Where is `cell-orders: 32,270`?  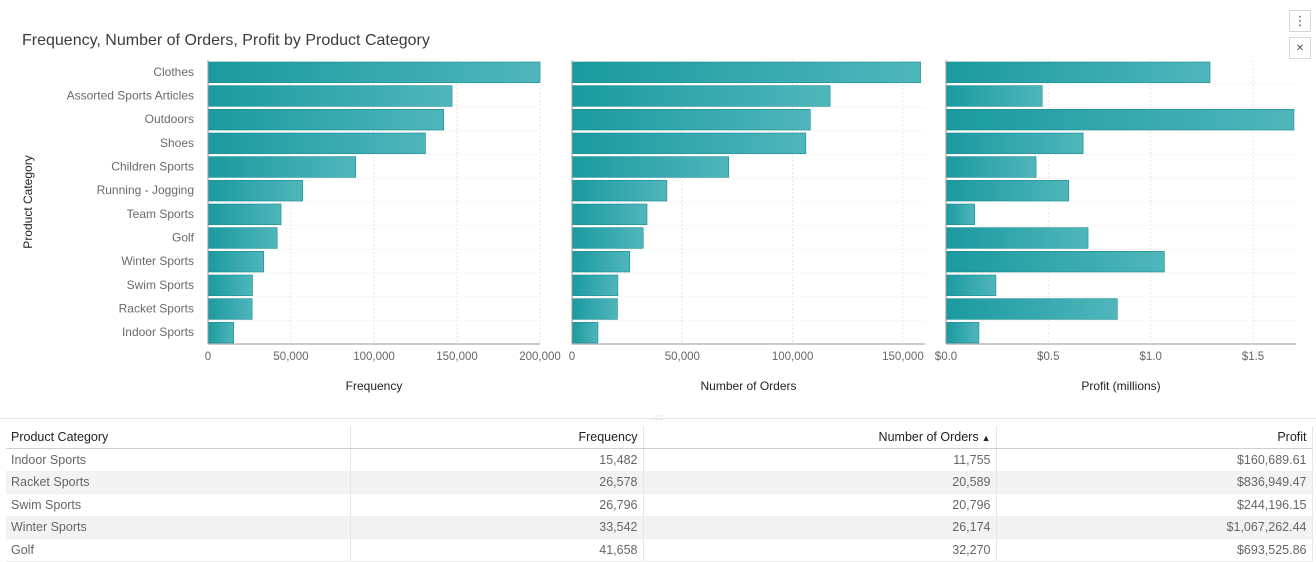
cell-orders: 32,270 is located at coordinates (820, 550).